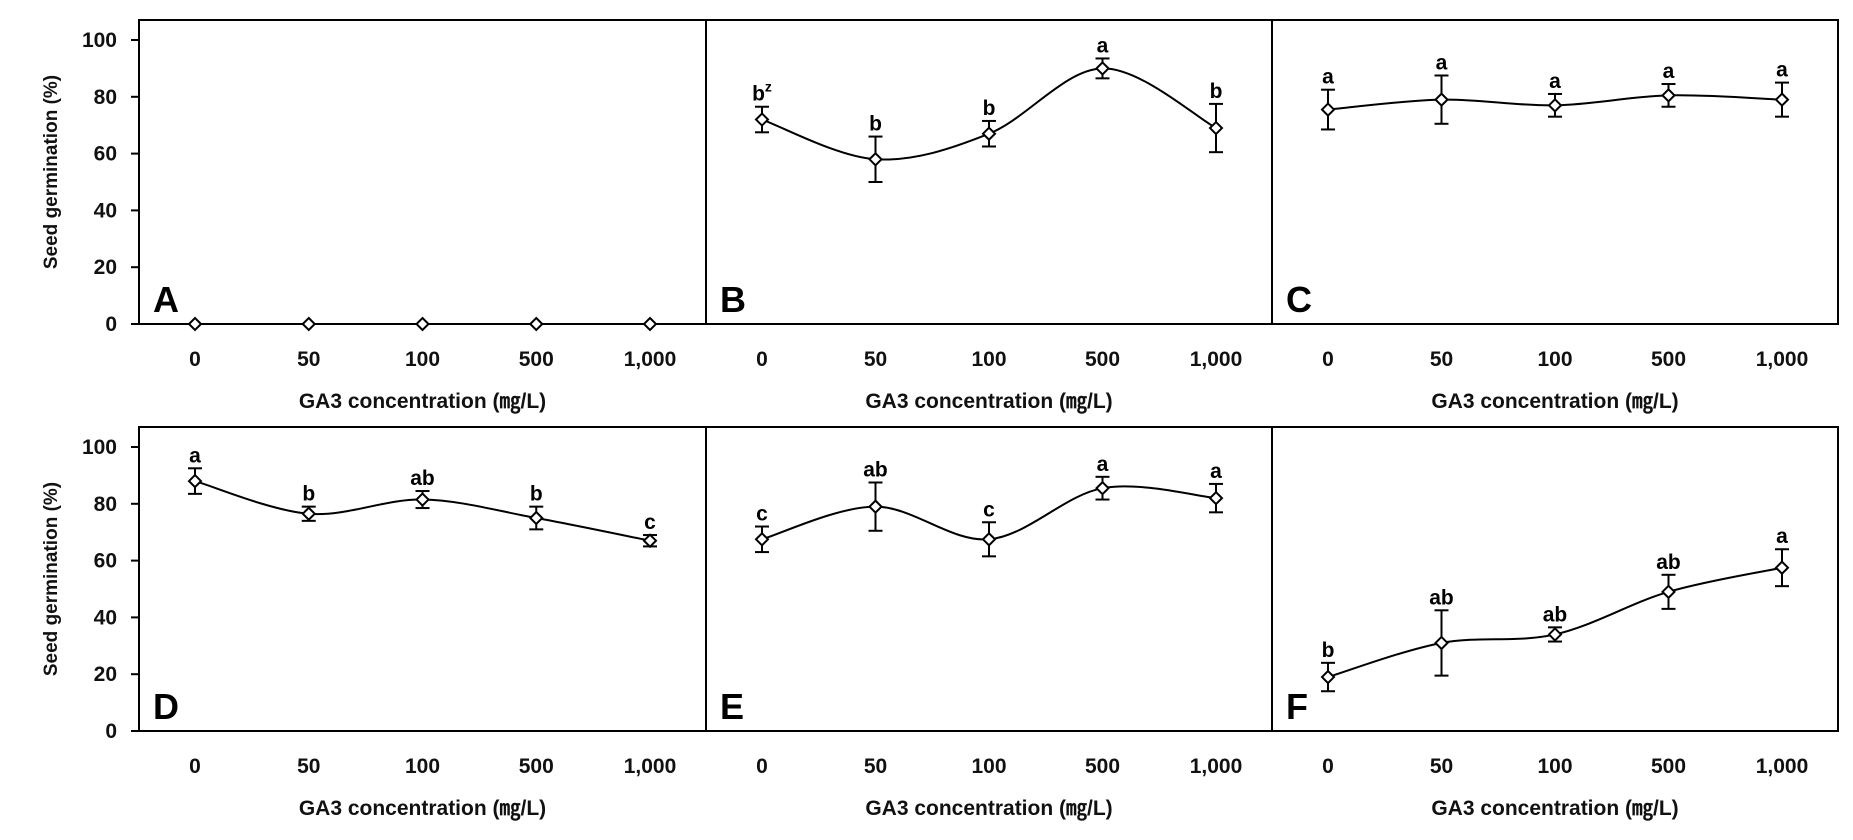 The width and height of the screenshot is (1853, 840). Describe the element at coordinates (762, 92) in the screenshot. I see `significance-label: bz` at that location.